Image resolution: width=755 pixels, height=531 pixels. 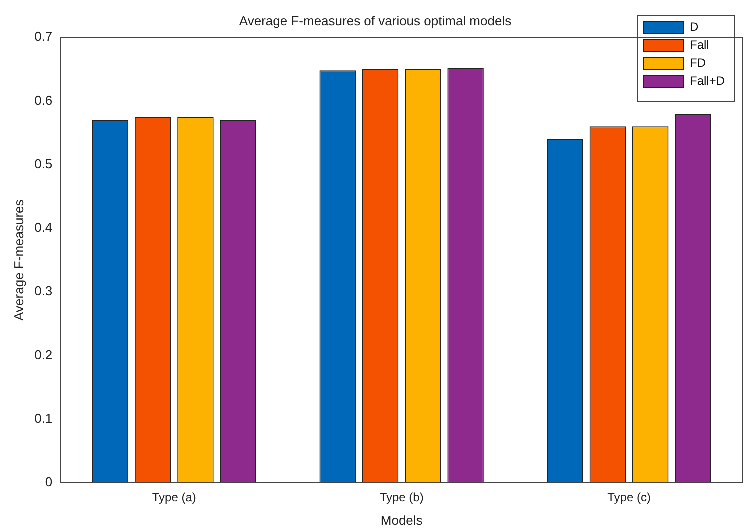 I want to click on legend-label: D, so click(x=694, y=27).